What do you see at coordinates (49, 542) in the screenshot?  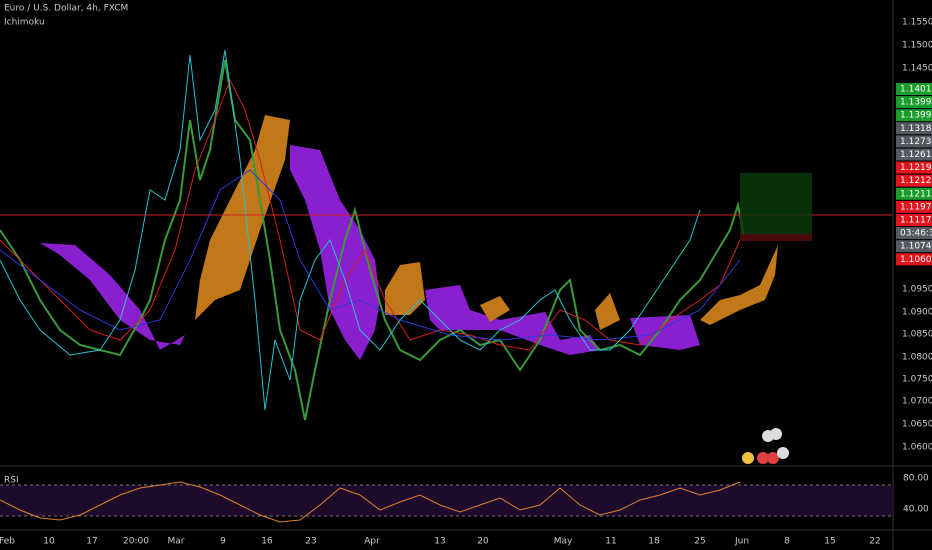 I see `time-label: 10` at bounding box center [49, 542].